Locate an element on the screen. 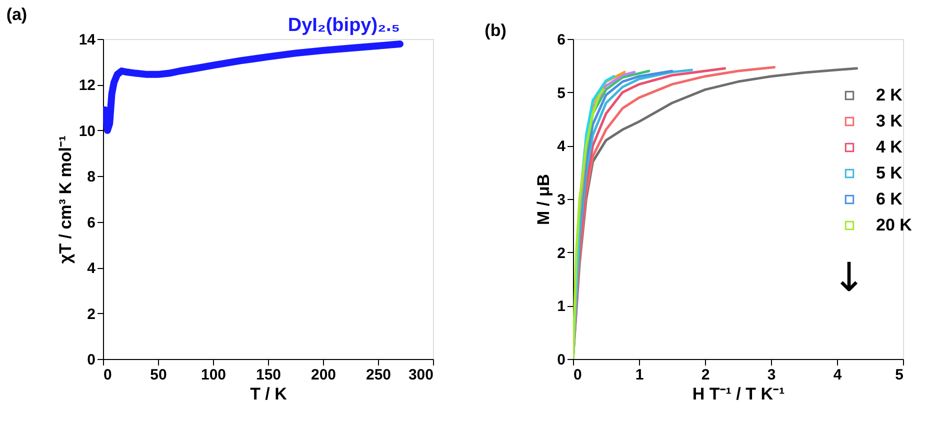 This screenshot has height=438, width=935. y-tick-label: 5 is located at coordinates (561, 93).